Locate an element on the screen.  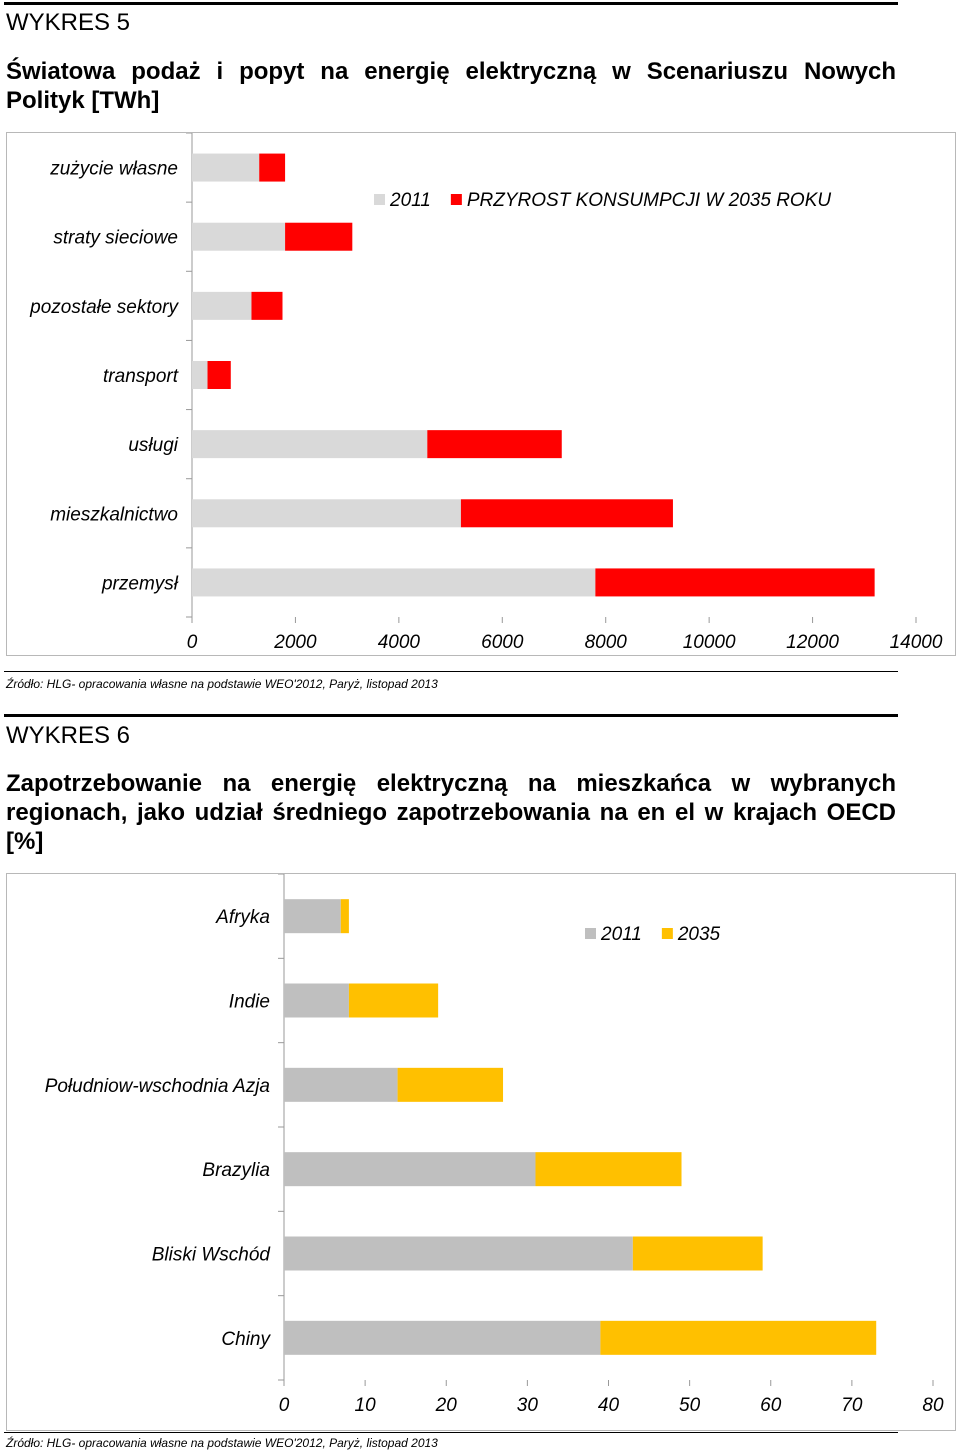
chart1-x-tick-label: 8000 is located at coordinates (606, 642).